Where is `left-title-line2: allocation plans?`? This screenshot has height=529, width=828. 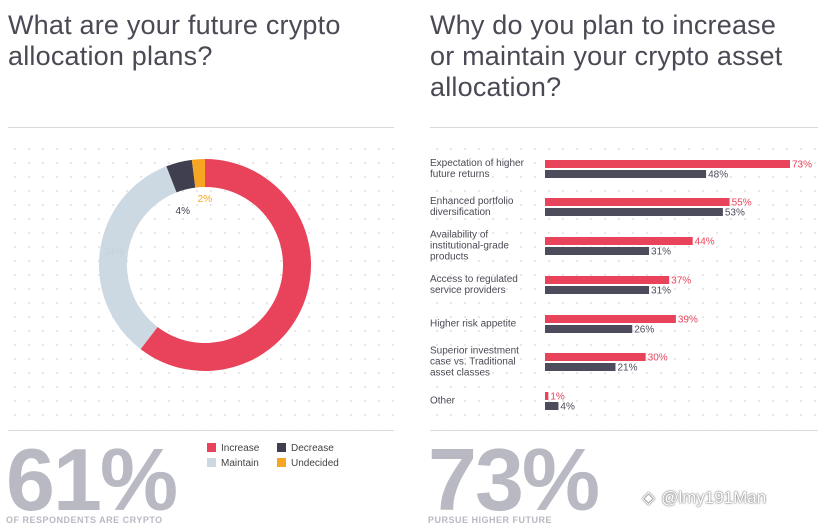
left-title-line2: allocation plans? is located at coordinates (110, 56).